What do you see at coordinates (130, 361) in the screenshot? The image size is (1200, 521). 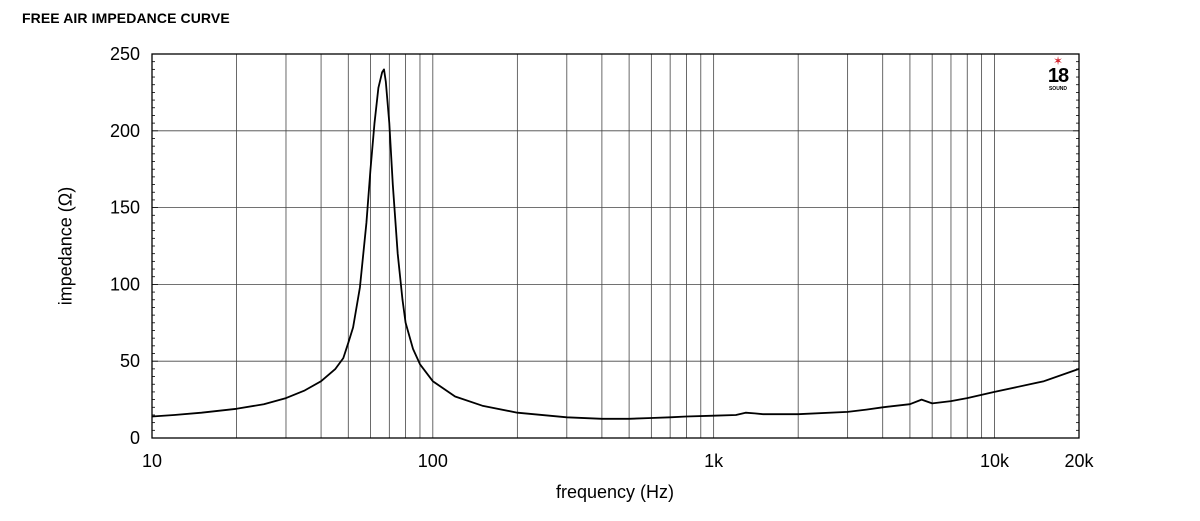 I see `y-tick-label: 50` at bounding box center [130, 361].